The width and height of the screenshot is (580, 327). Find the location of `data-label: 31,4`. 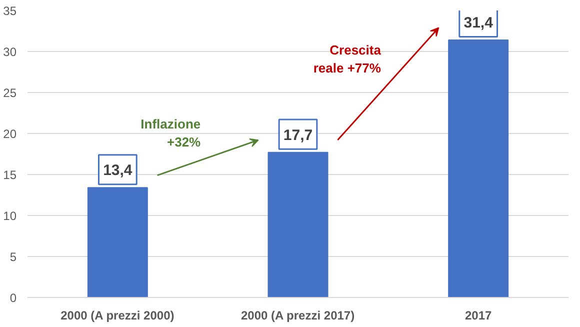

data-label: 31,4 is located at coordinates (479, 23).